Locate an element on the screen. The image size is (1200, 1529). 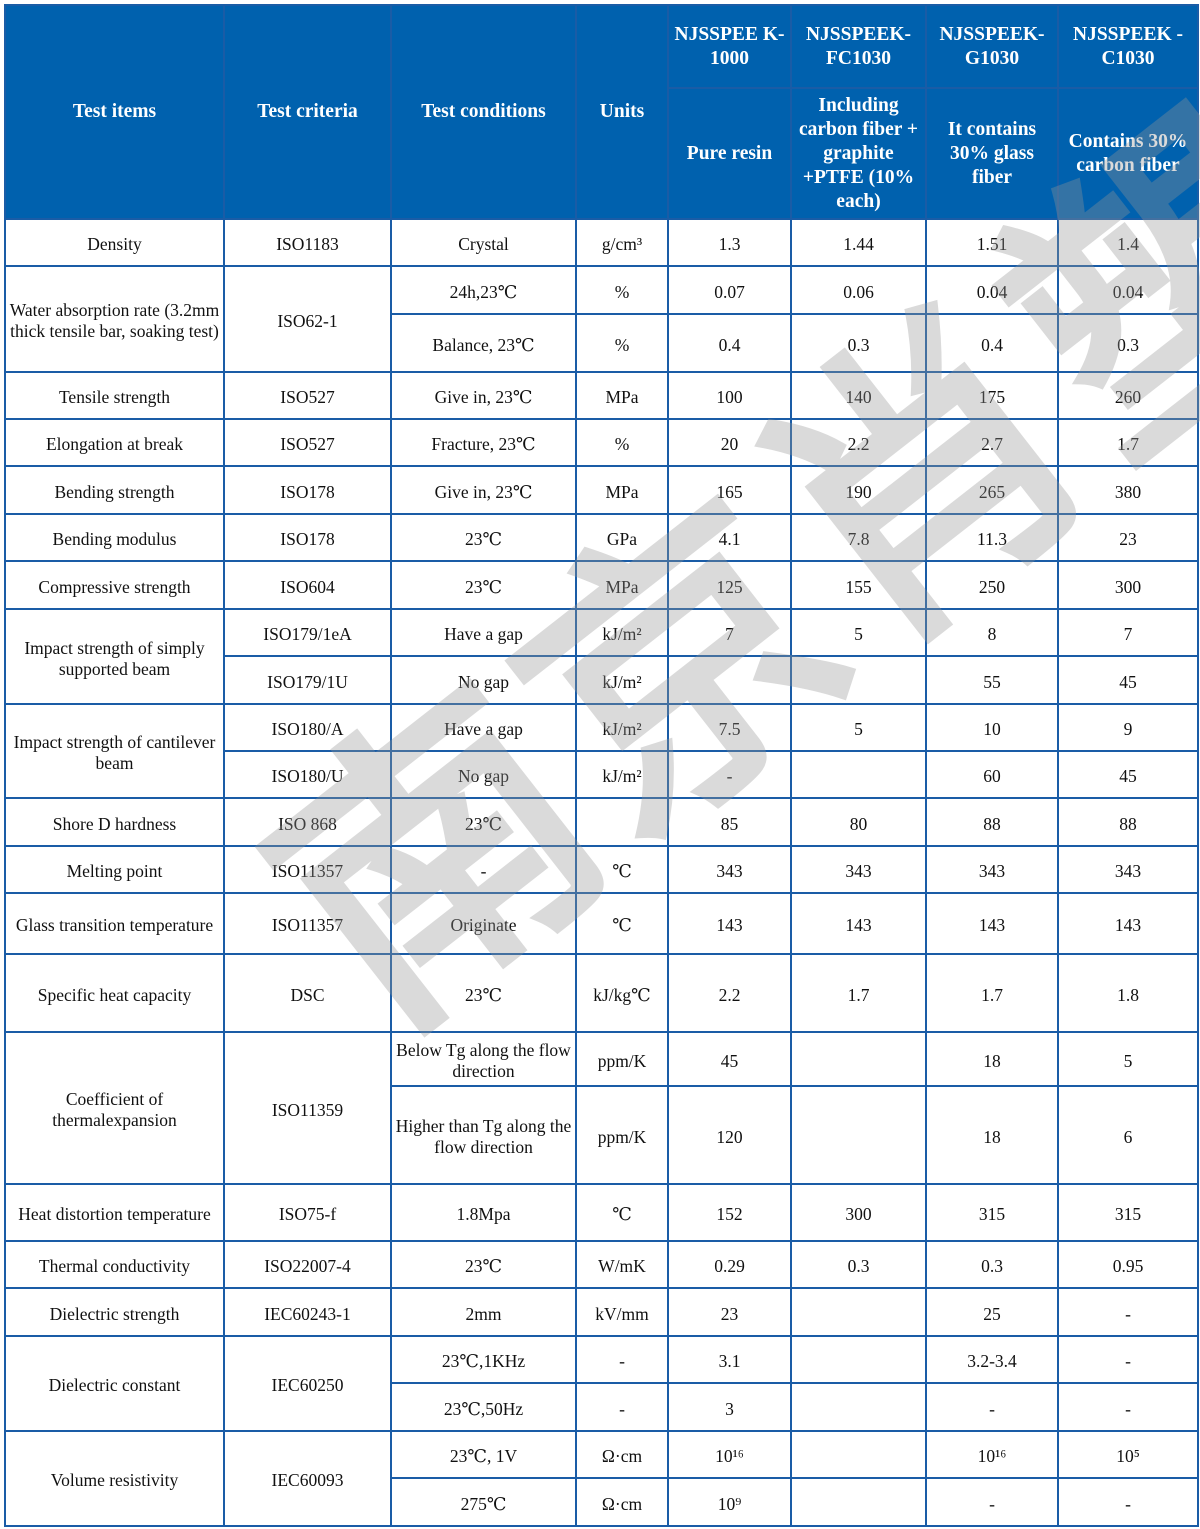
table-cell: Impact strength of cantilever beam is located at coordinates (114, 751).